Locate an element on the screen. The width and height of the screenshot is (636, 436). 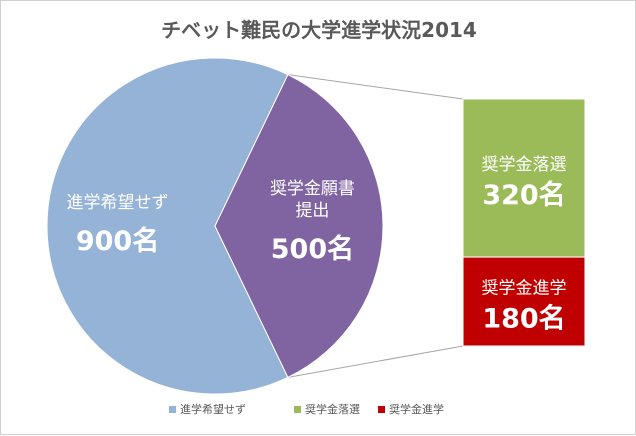
connector-bottom is located at coordinates (375, 361).